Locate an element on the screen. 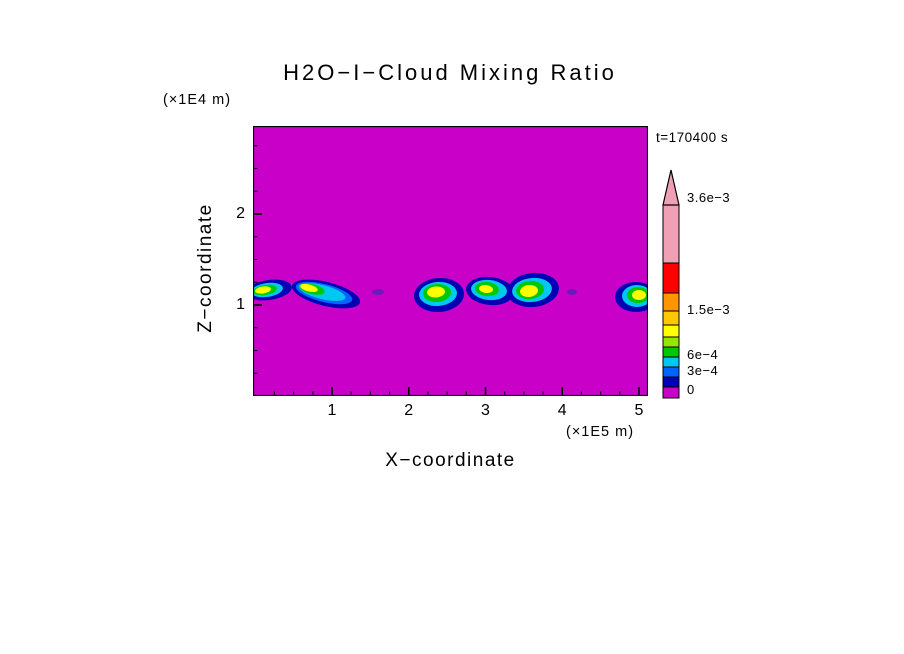 This screenshot has height=654, width=904. colorbar-tick-label: 1.5e−3 is located at coordinates (709, 309).